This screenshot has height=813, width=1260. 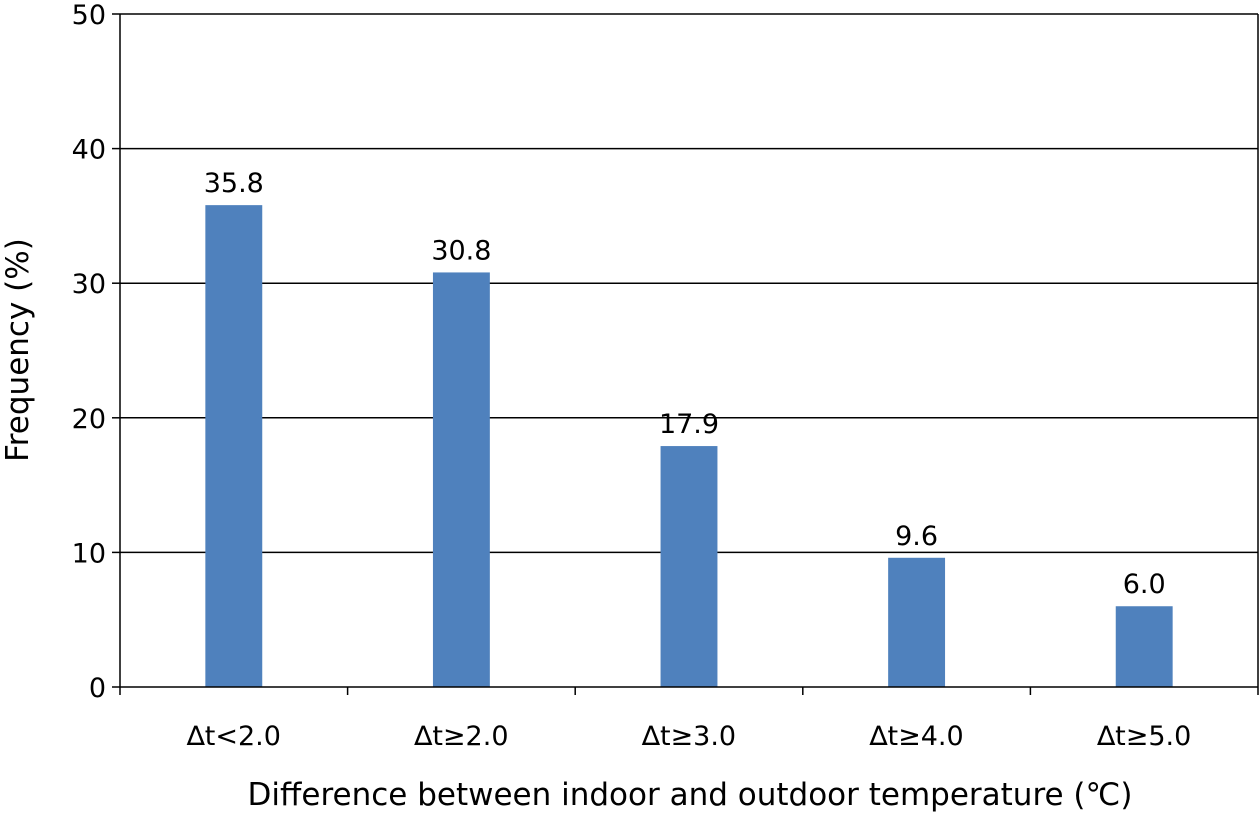 What do you see at coordinates (18, 350) in the screenshot?
I see `y-axis-title: Frequency (%)` at bounding box center [18, 350].